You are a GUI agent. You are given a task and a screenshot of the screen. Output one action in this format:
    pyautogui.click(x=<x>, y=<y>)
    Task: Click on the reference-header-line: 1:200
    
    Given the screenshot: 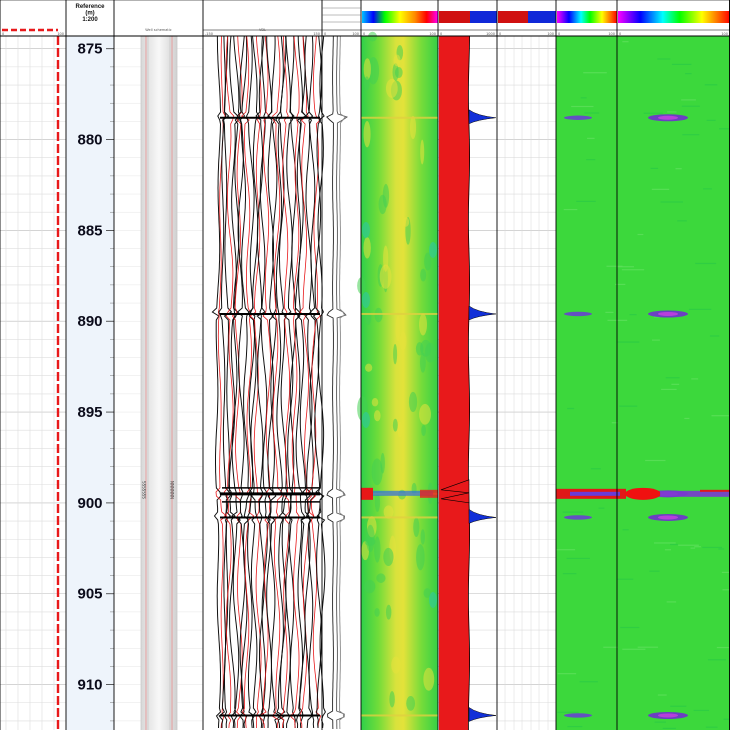 What is the action you would take?
    pyautogui.click(x=90, y=20)
    